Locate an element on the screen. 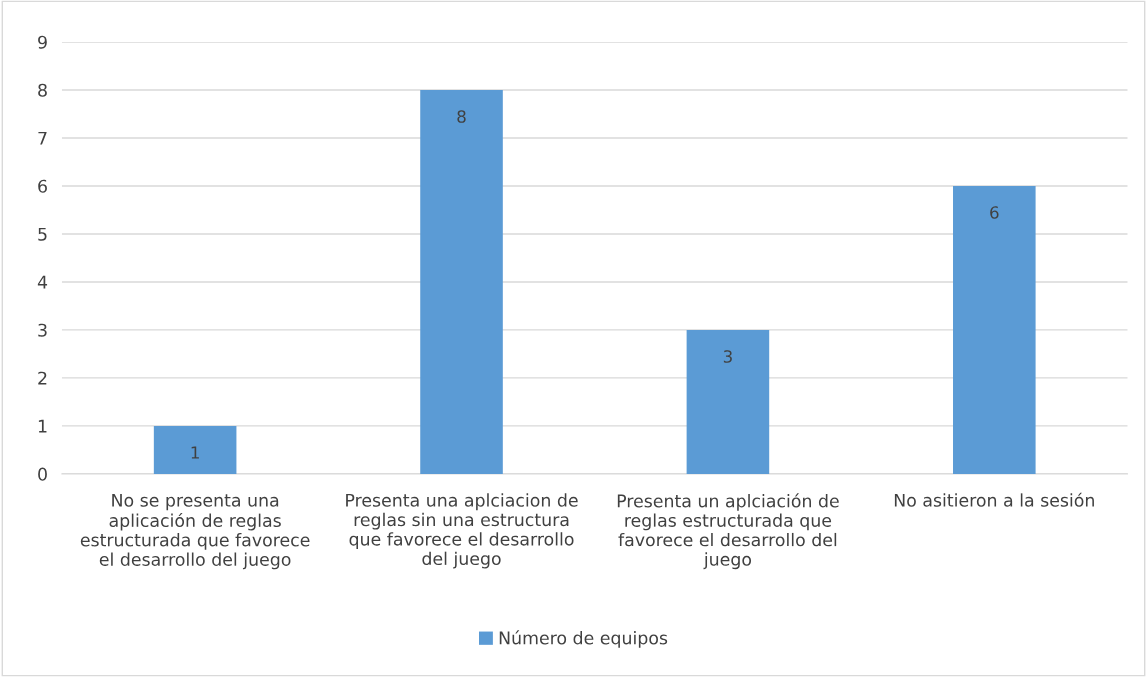 Image resolution: width=1147 pixels, height=677 pixels. y-tick-label: 5 is located at coordinates (42, 234).